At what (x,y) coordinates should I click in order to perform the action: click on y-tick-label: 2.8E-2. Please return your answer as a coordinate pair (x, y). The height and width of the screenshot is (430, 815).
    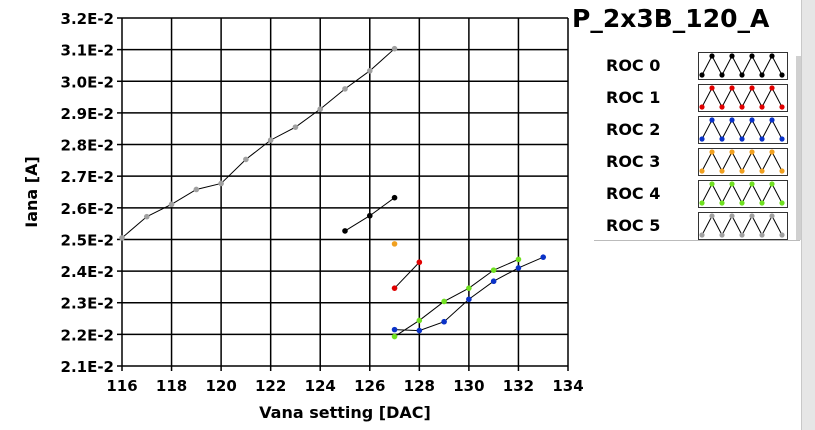
    Looking at the image, I should click on (87, 146).